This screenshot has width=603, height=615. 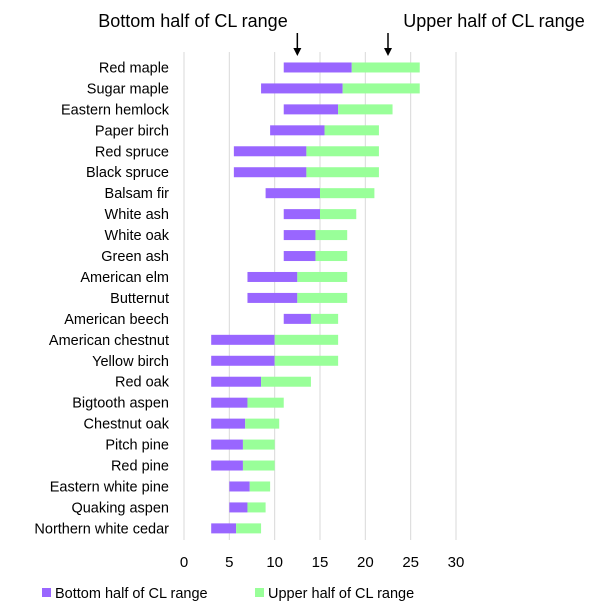 I want to click on bar-red-maple-upper, so click(x=385, y=67).